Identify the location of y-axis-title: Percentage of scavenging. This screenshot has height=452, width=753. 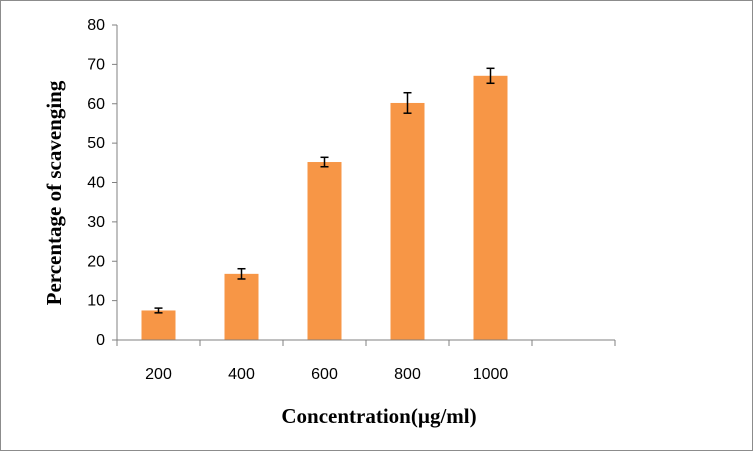
(54, 192).